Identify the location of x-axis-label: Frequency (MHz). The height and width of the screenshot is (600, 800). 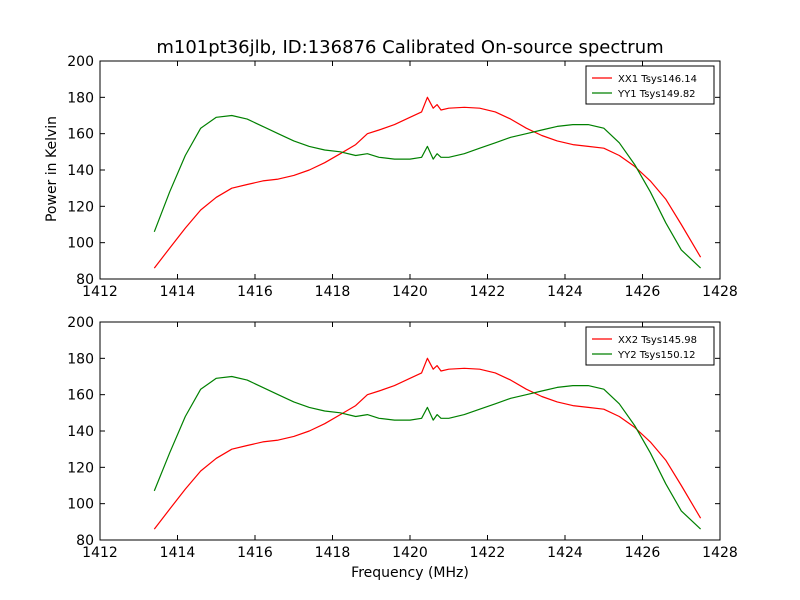
(410, 573).